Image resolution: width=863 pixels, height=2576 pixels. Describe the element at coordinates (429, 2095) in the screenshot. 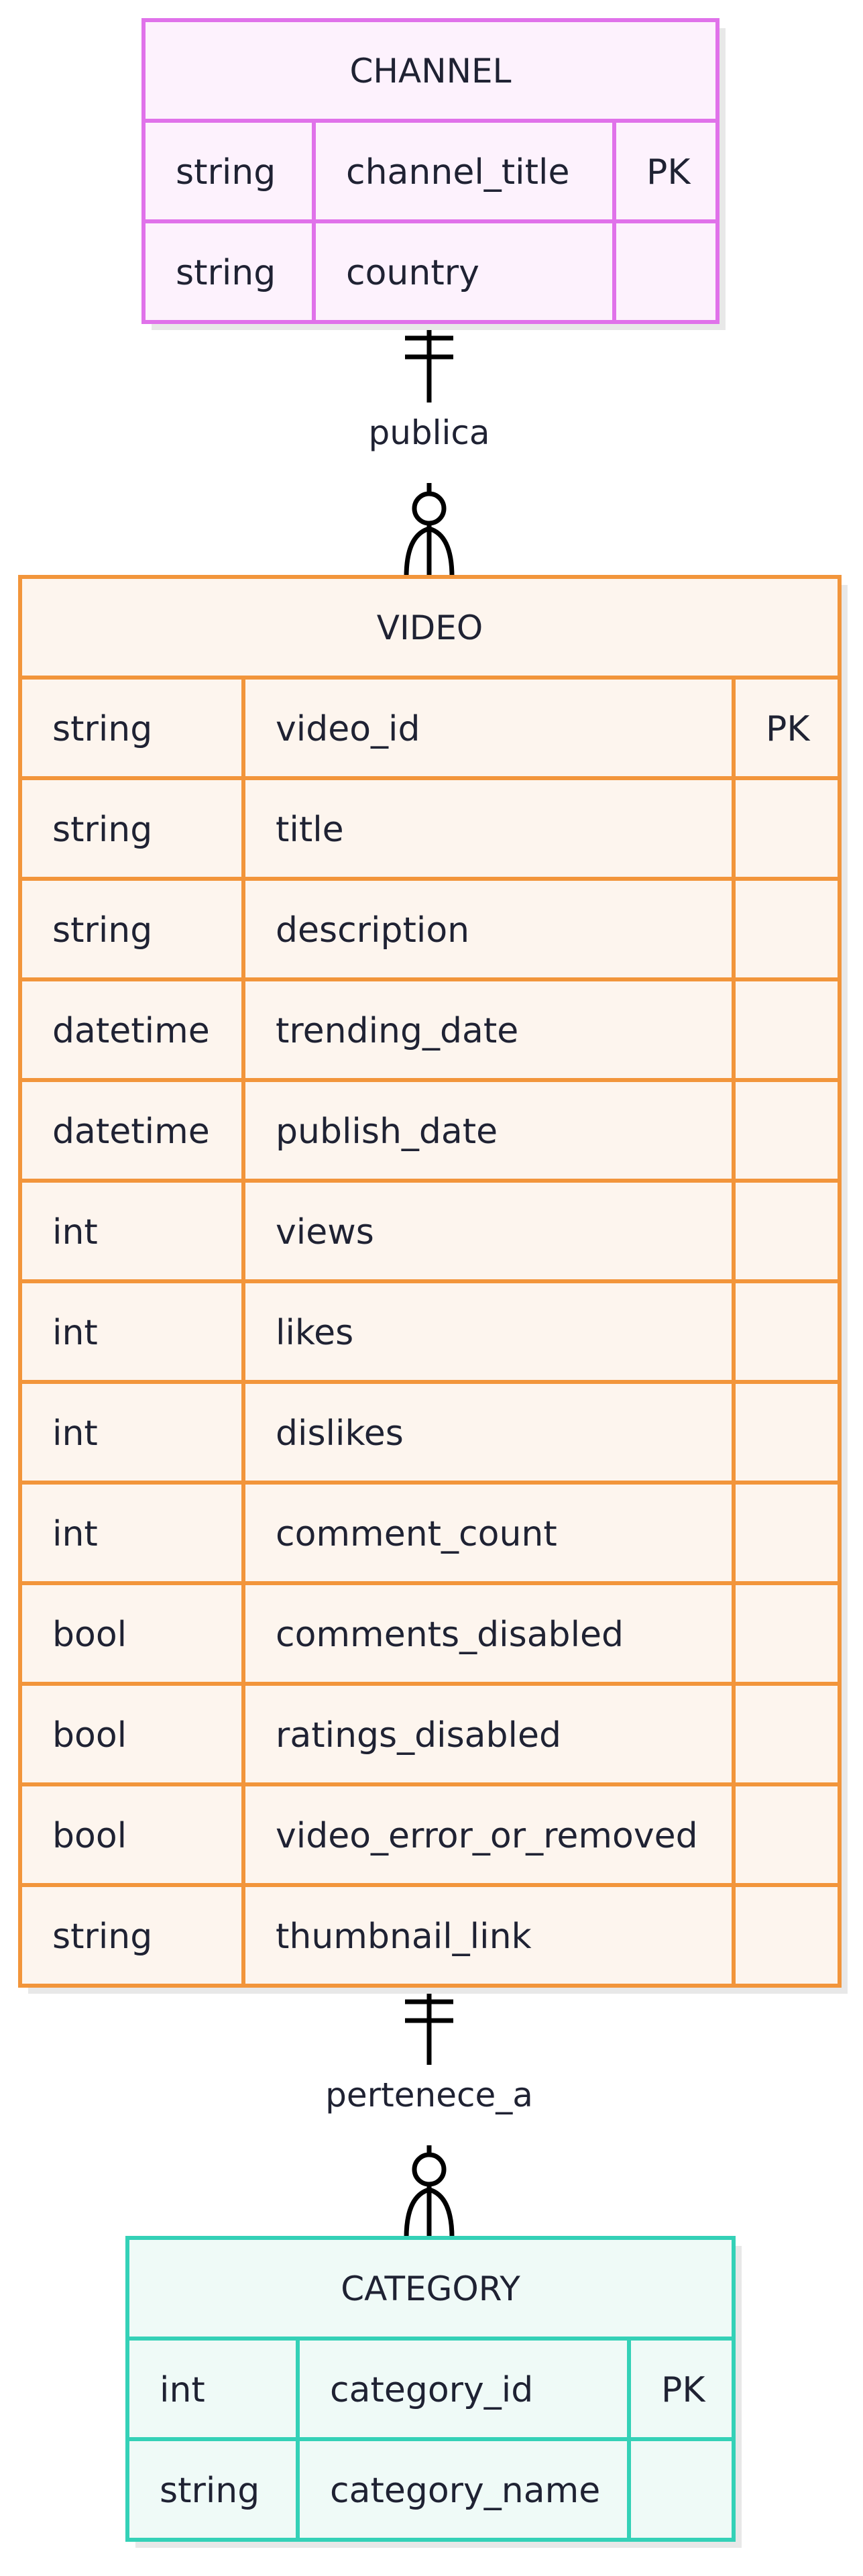

I see `relationship-label: pertenece_a` at that location.